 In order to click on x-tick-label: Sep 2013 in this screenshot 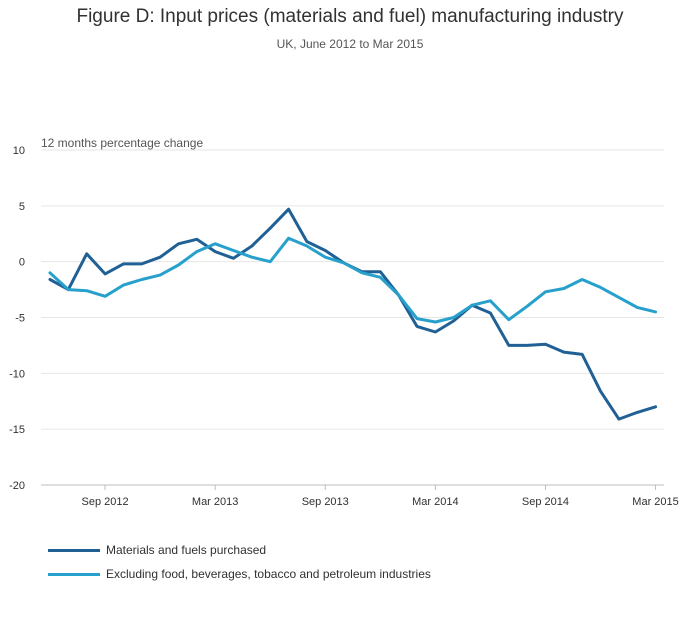, I will do `click(325, 502)`.